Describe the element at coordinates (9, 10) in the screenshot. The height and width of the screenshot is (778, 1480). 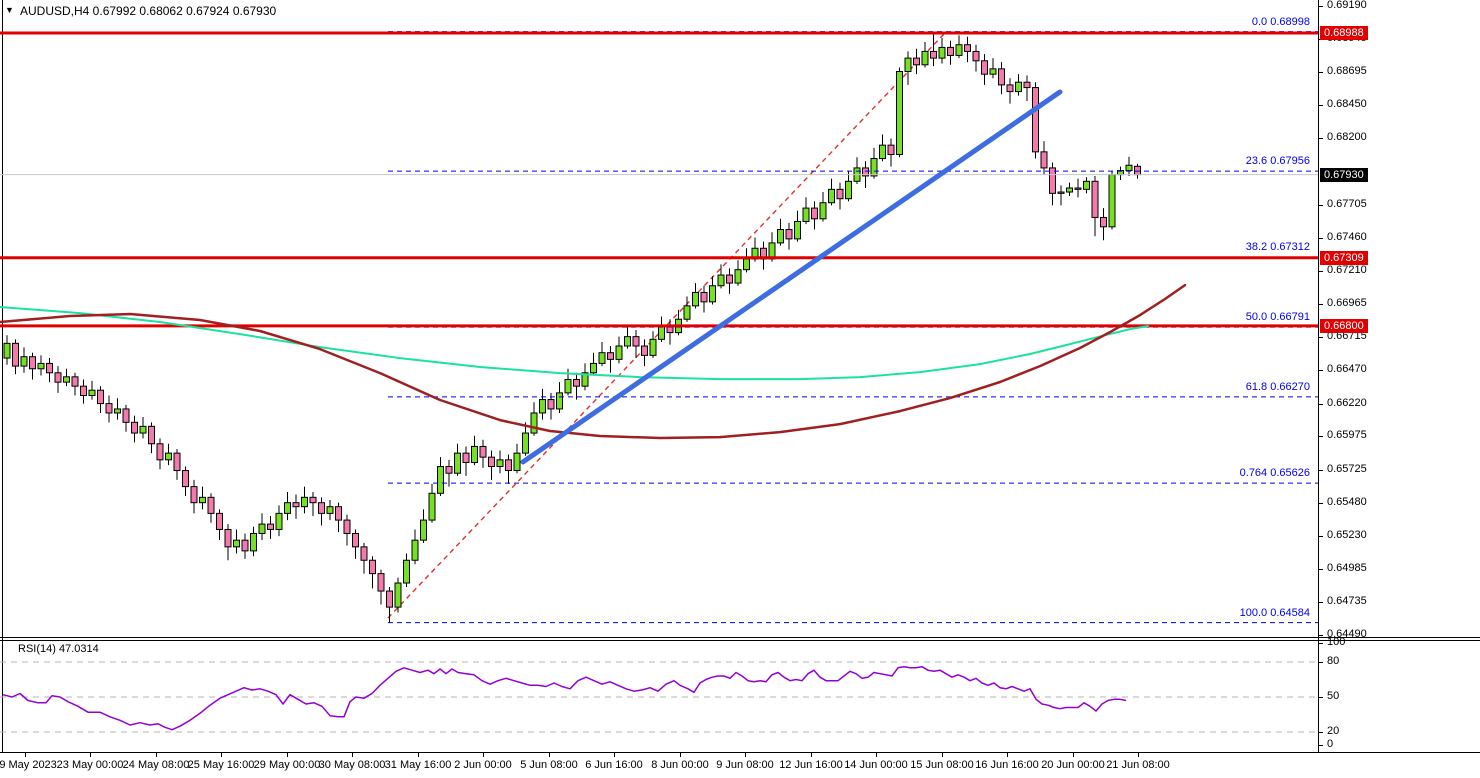
I see `chart-dropdown-icon: ▼` at that location.